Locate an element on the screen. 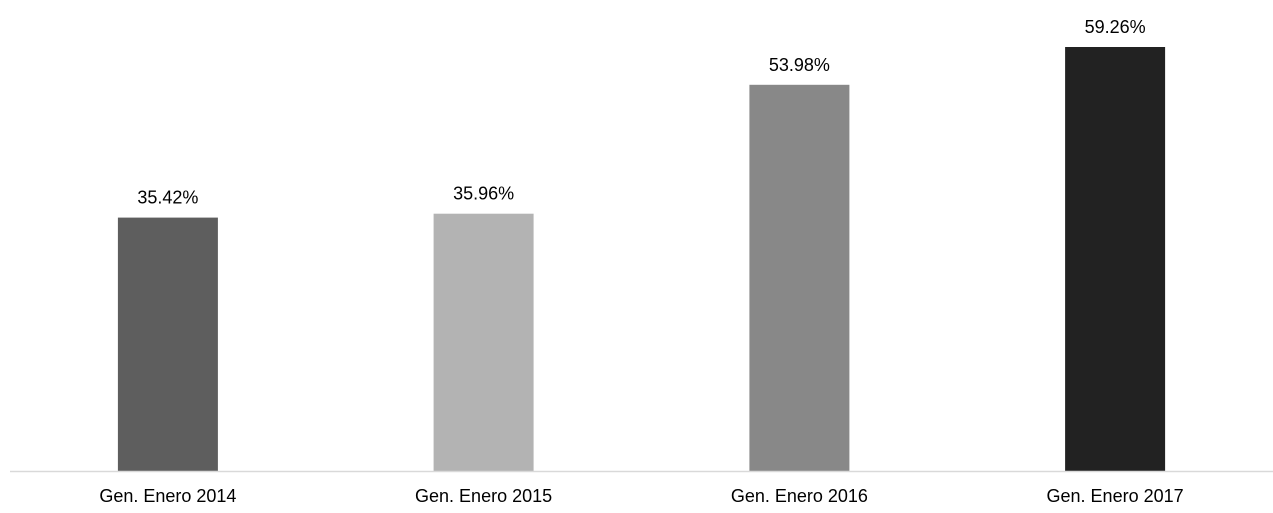 The width and height of the screenshot is (1273, 513). x-tick-label-3: Gen. Enero 2016 is located at coordinates (799, 496).